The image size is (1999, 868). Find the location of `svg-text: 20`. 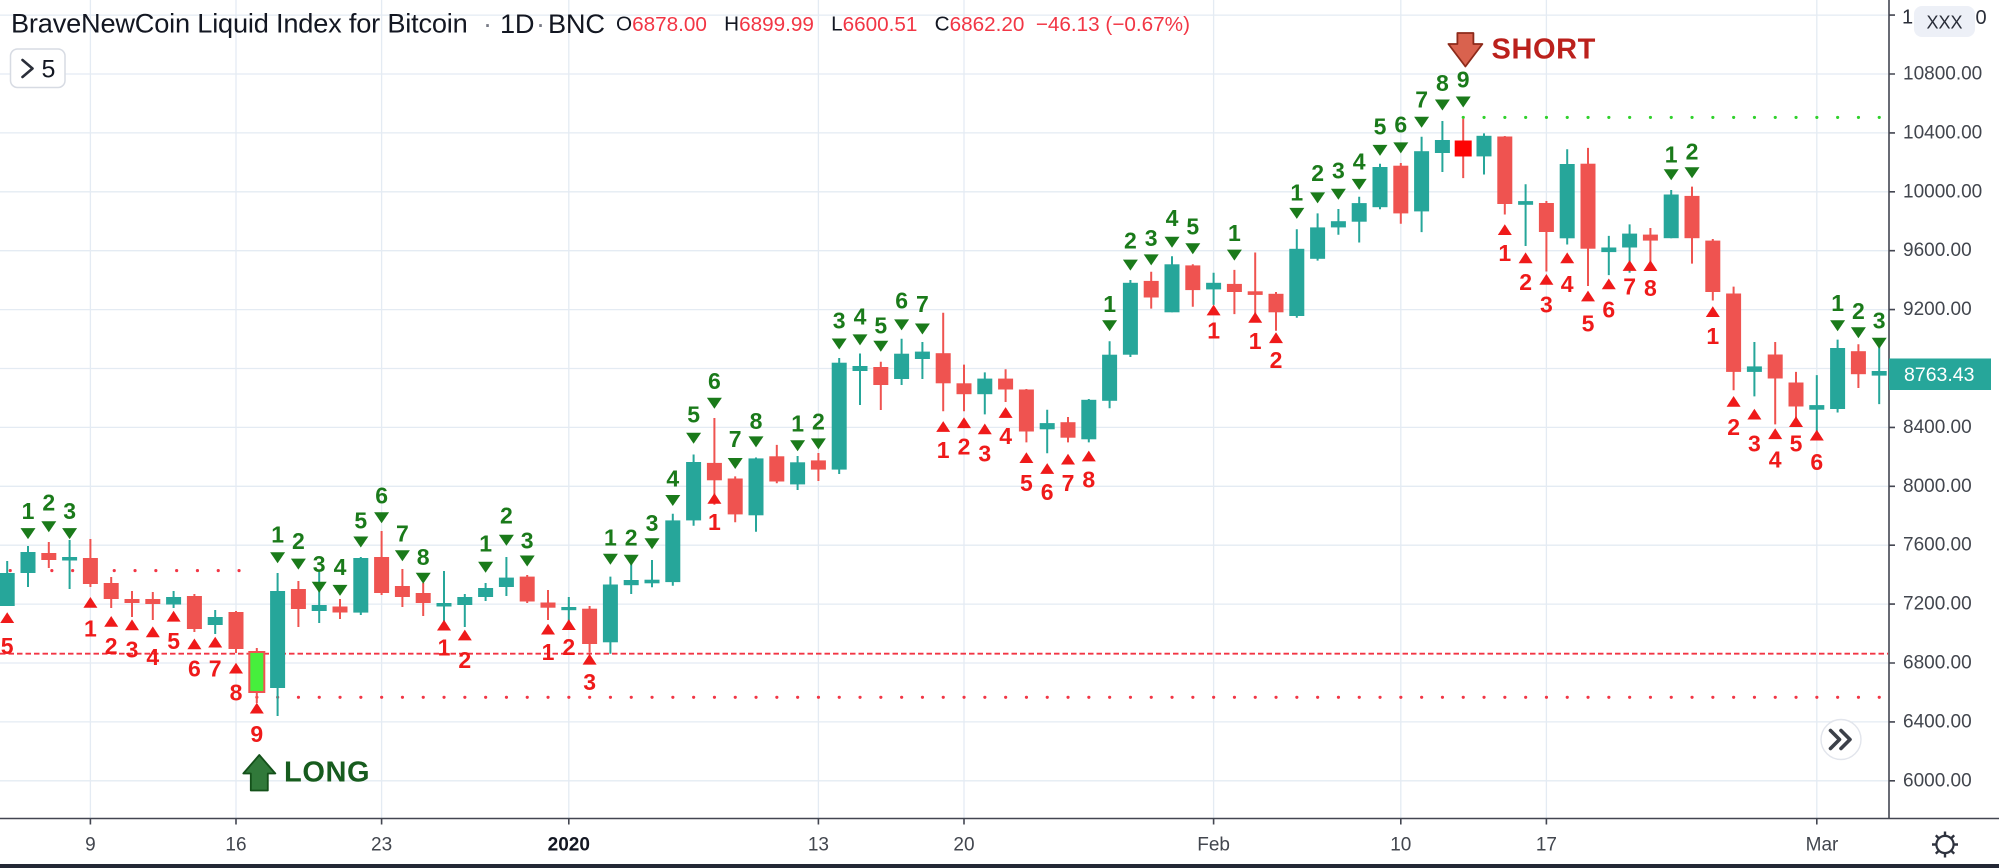

svg-text: 20 is located at coordinates (963, 845).